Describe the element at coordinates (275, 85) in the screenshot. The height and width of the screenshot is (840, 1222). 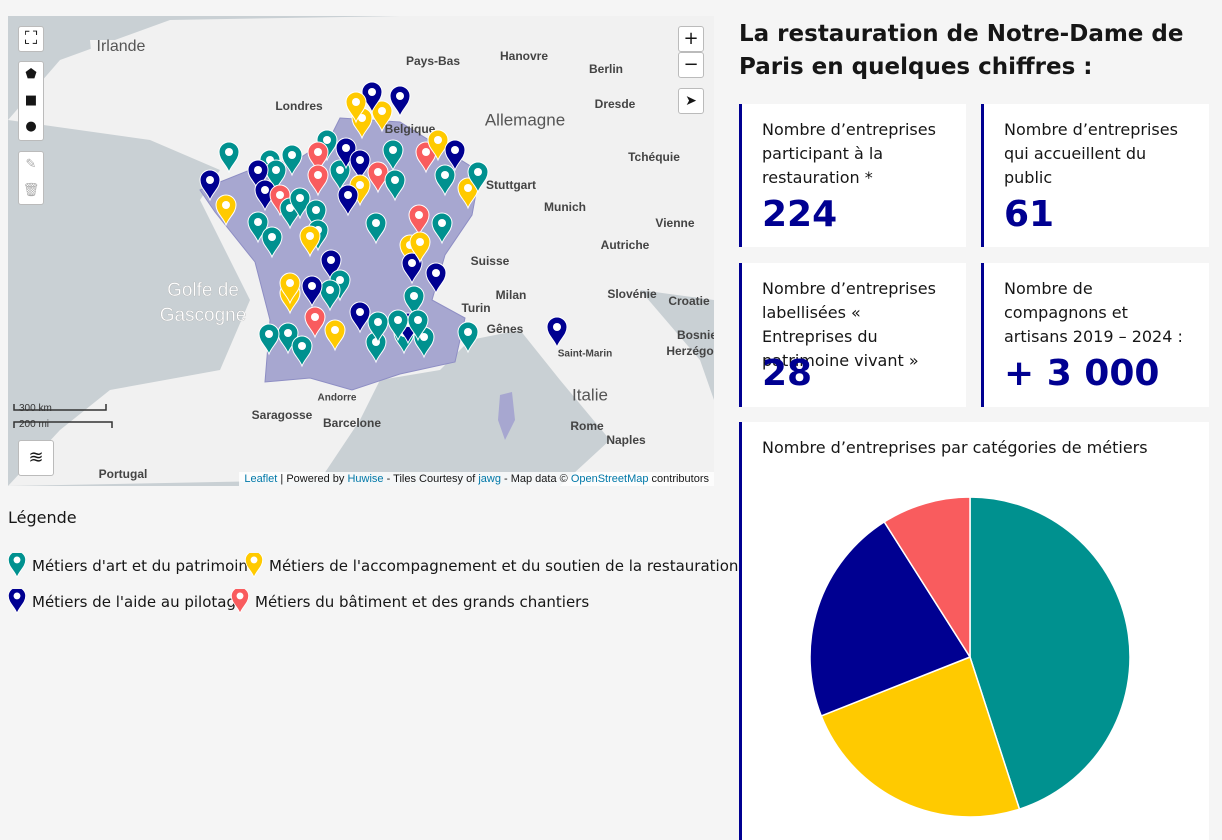
I see `land` at that location.